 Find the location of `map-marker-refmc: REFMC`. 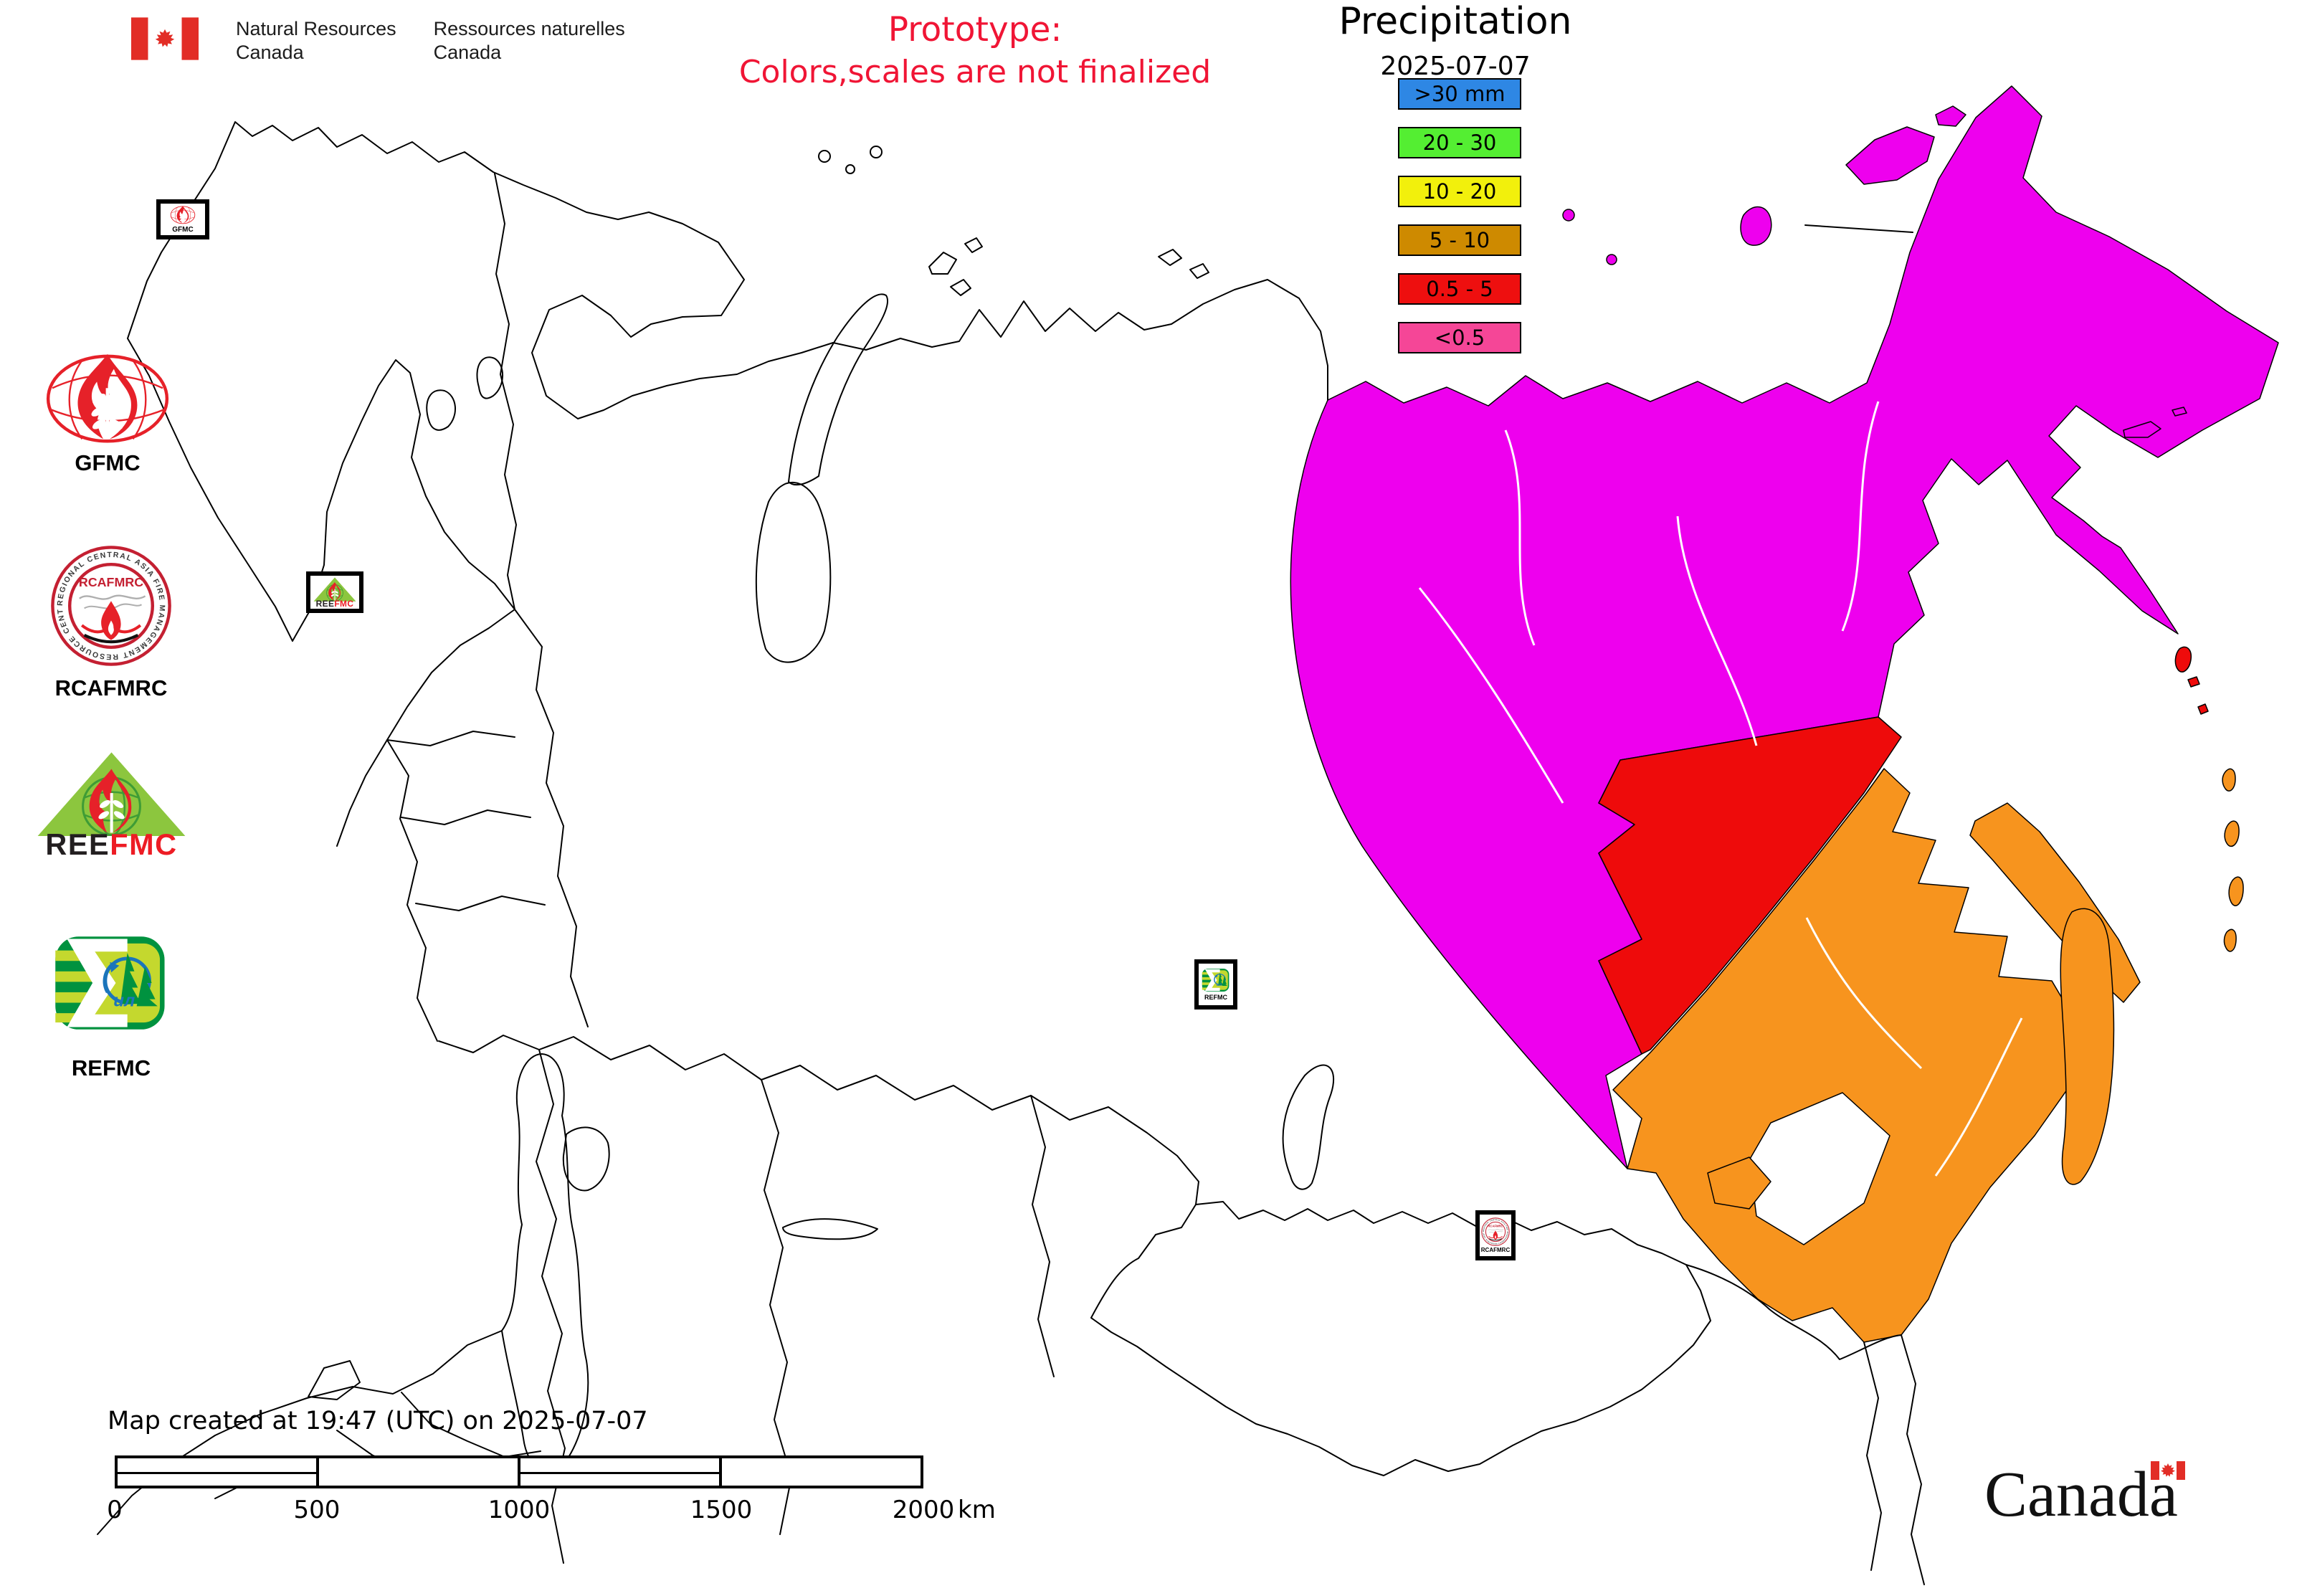

map-marker-refmc: REFMC is located at coordinates (1216, 984).